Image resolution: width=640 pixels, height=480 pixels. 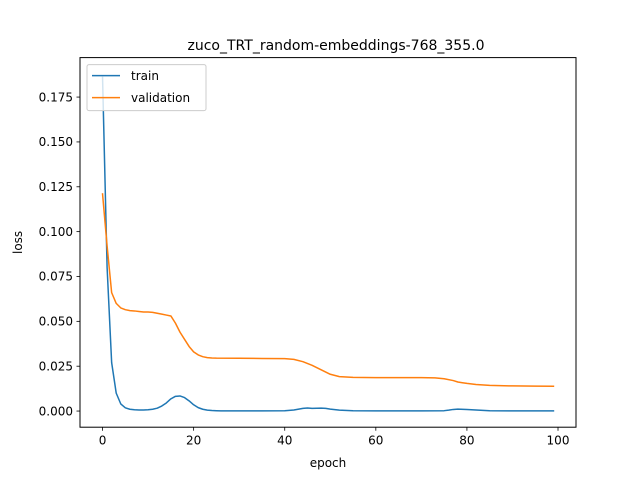 I want to click on y-tick-label: 0.175, so click(x=56, y=97).